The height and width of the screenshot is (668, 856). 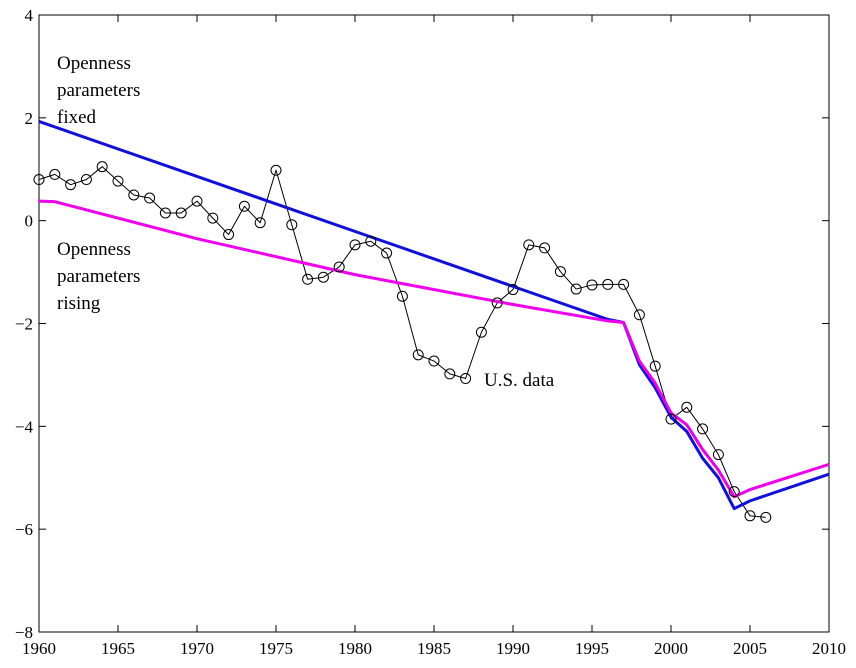 What do you see at coordinates (118, 648) in the screenshot?
I see `x-tick-label: 1965` at bounding box center [118, 648].